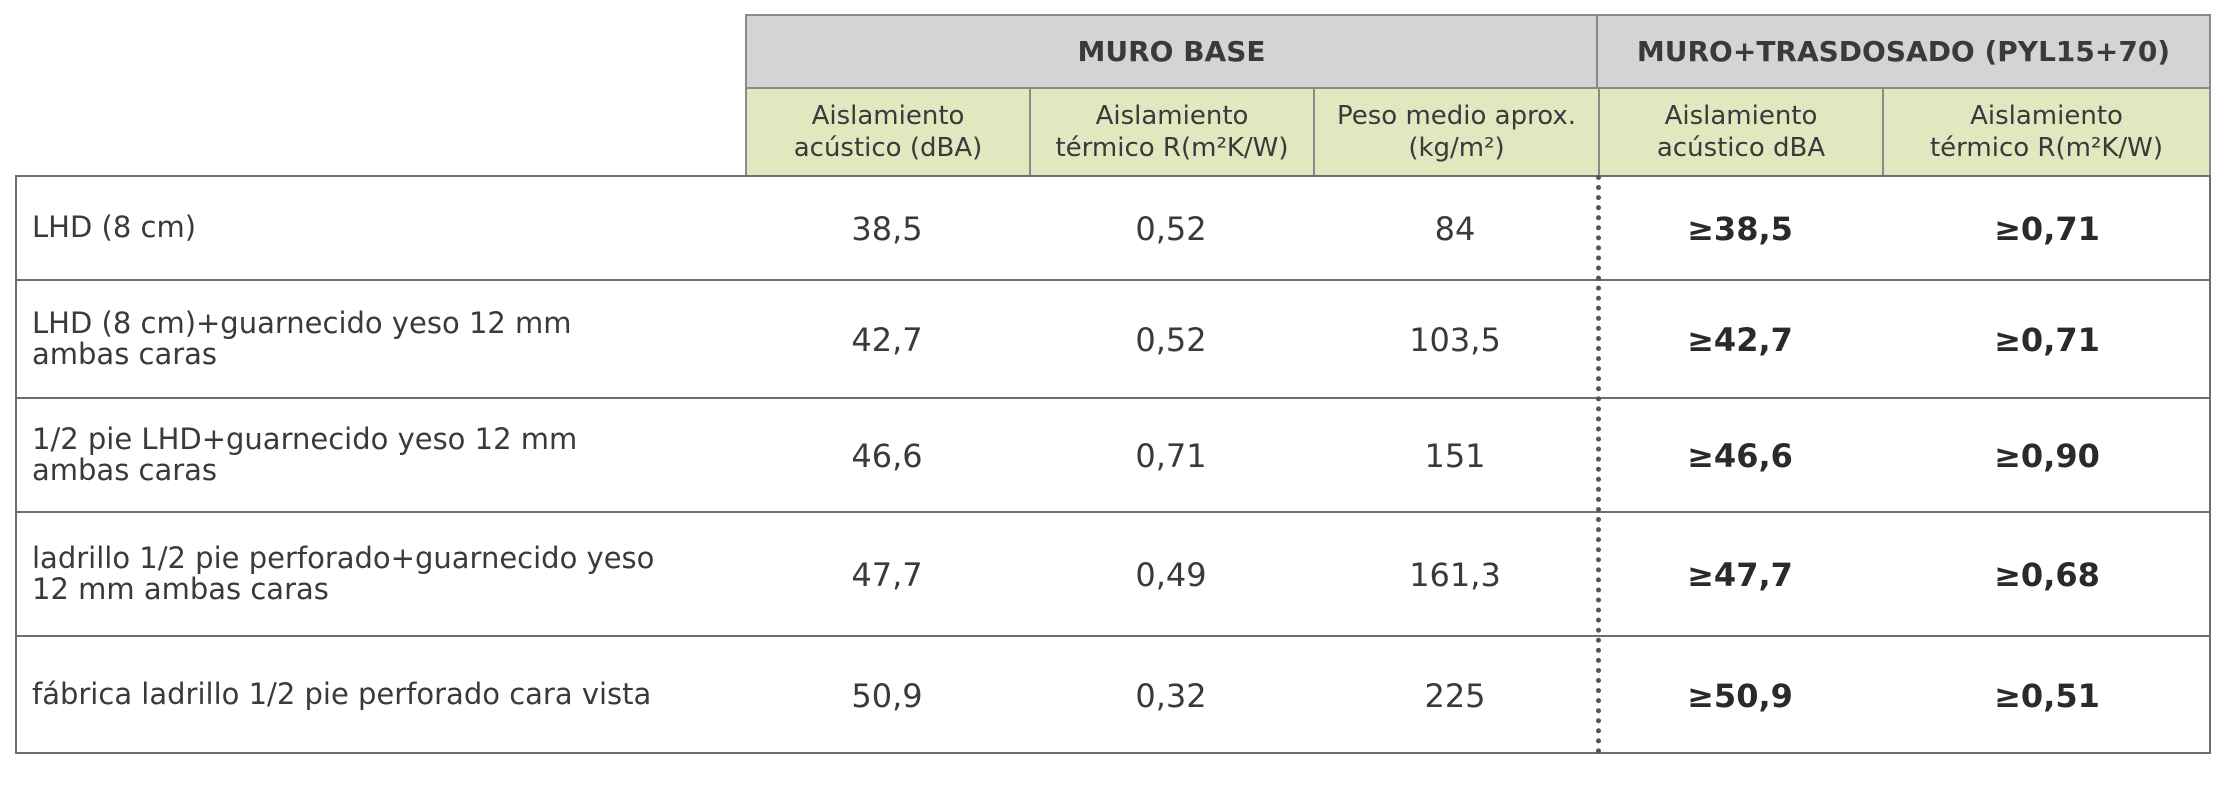  Describe the element at coordinates (2047, 456) in the screenshot. I see `cell-tras-termico: ≥0,90` at that location.